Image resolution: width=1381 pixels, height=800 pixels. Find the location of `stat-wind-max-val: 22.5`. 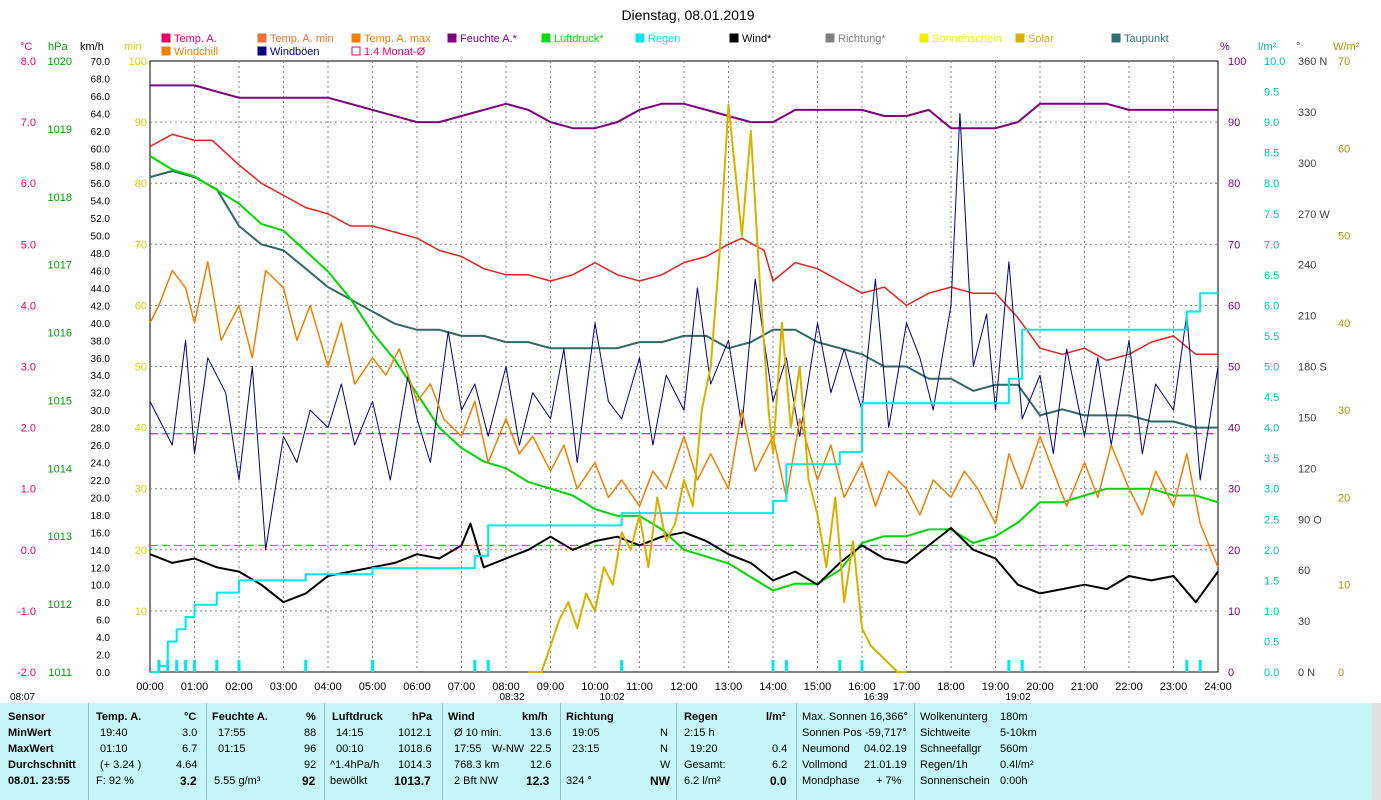

stat-wind-max-val: 22.5 is located at coordinates (541, 749).